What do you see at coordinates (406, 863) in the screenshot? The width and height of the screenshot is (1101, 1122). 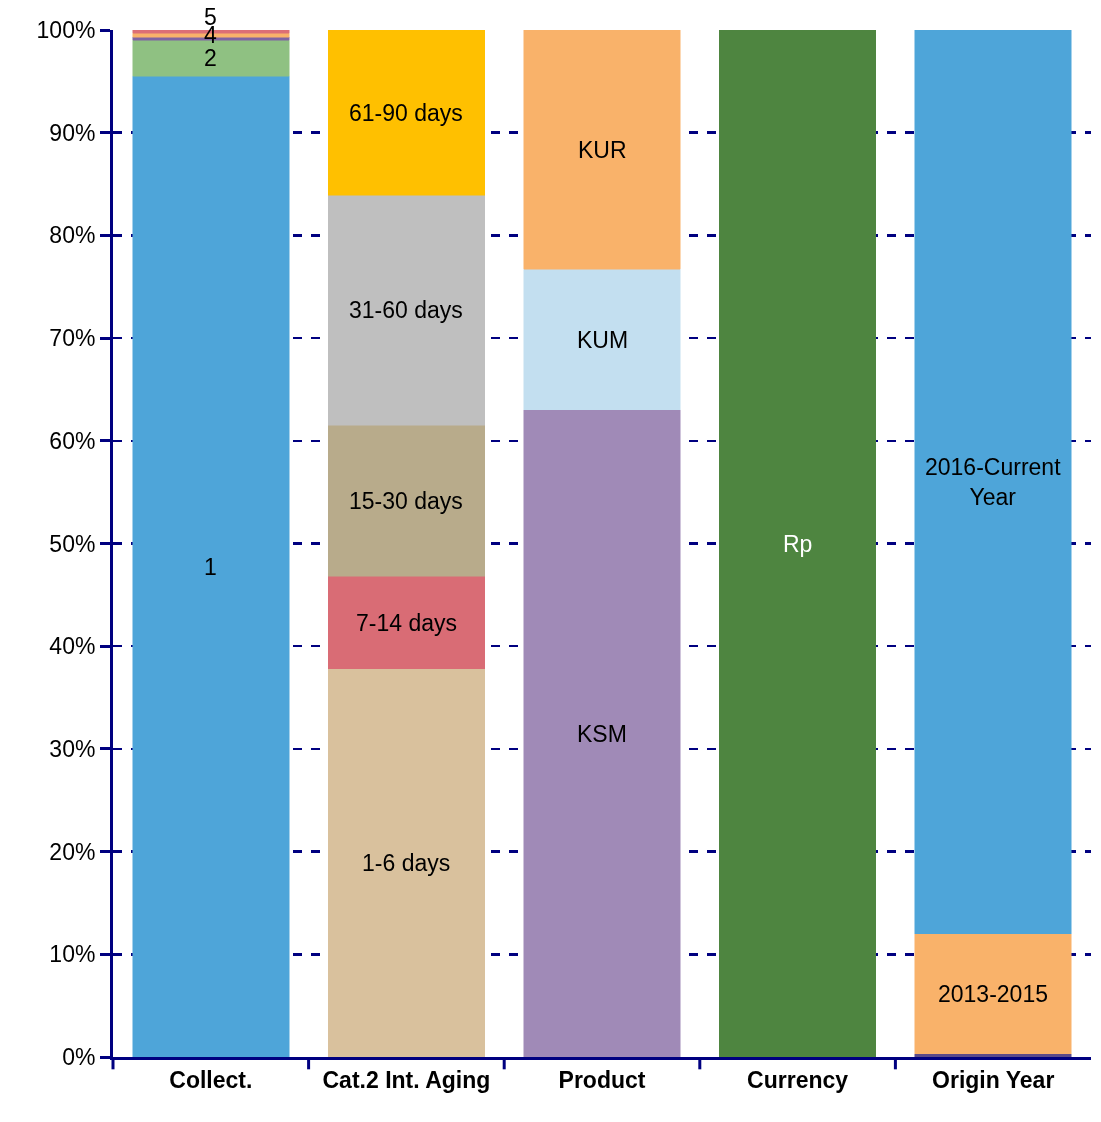 I see `series-label: 1-6 days` at bounding box center [406, 863].